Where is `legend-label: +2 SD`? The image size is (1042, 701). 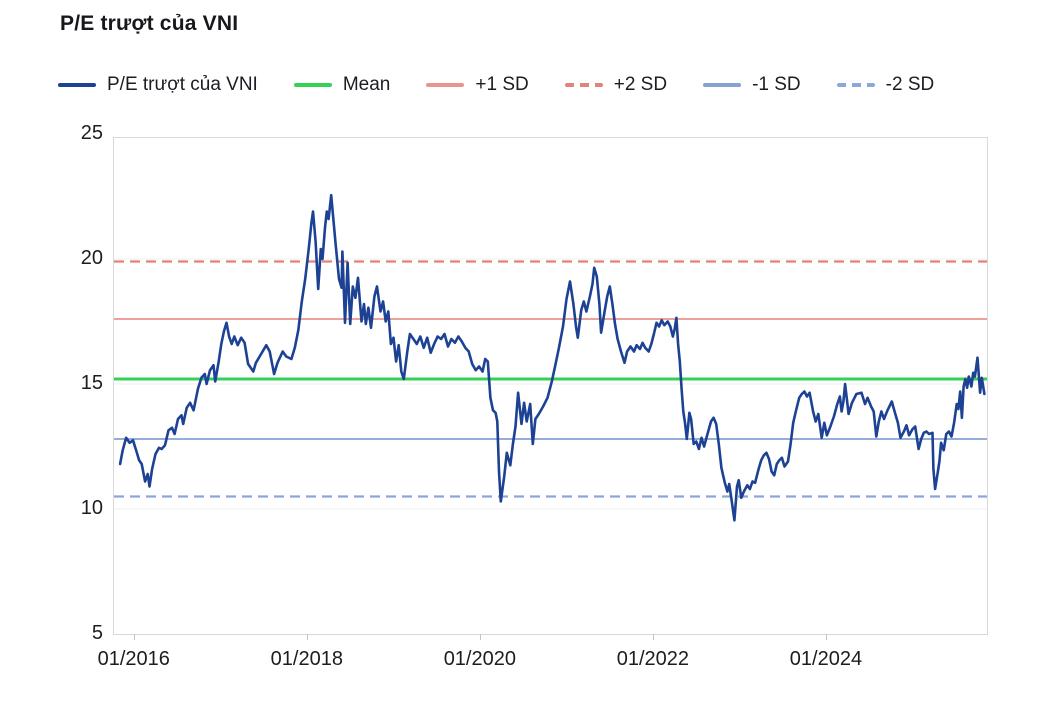
legend-label: +2 SD is located at coordinates (640, 84).